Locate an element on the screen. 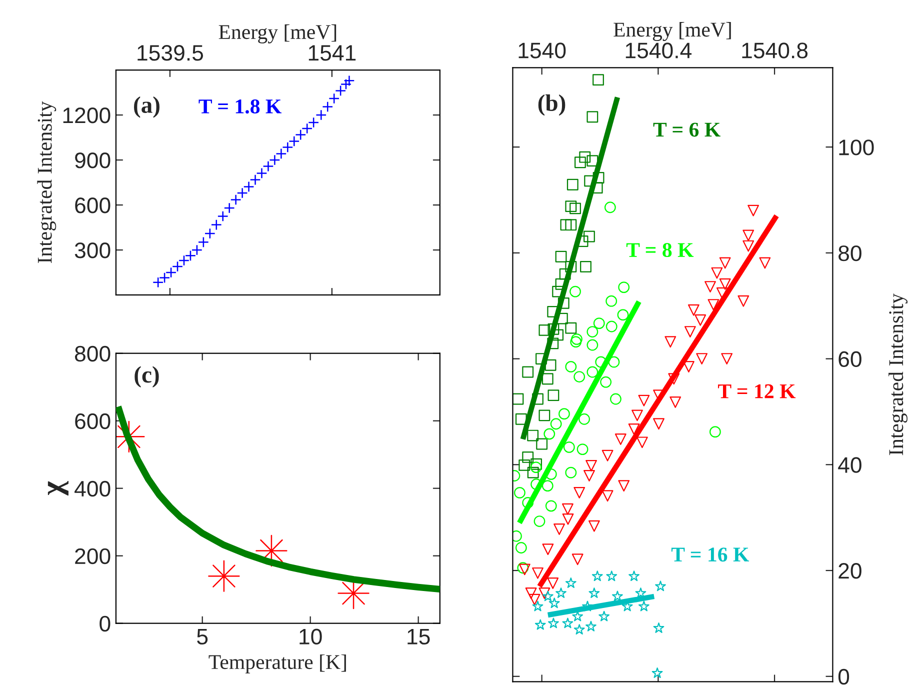  text: (a) is located at coordinates (147, 107).